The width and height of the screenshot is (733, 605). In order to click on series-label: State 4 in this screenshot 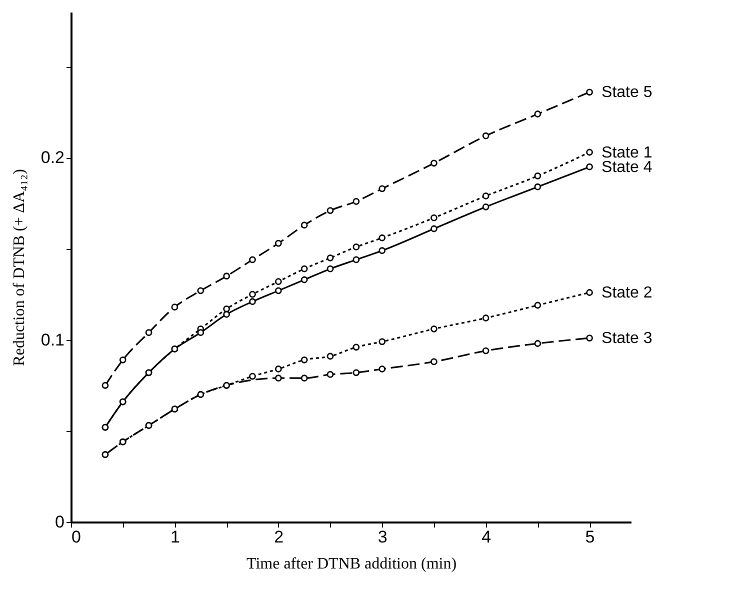, I will do `click(627, 167)`.